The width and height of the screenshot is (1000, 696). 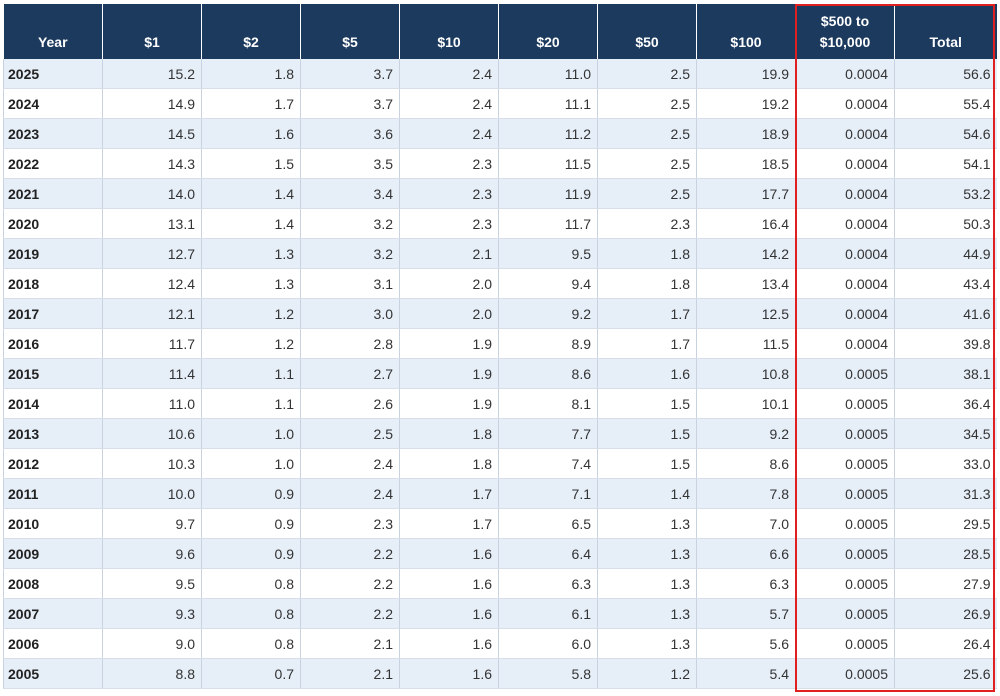 What do you see at coordinates (746, 463) in the screenshot?
I see `cell-100-dollar: 8.6` at bounding box center [746, 463].